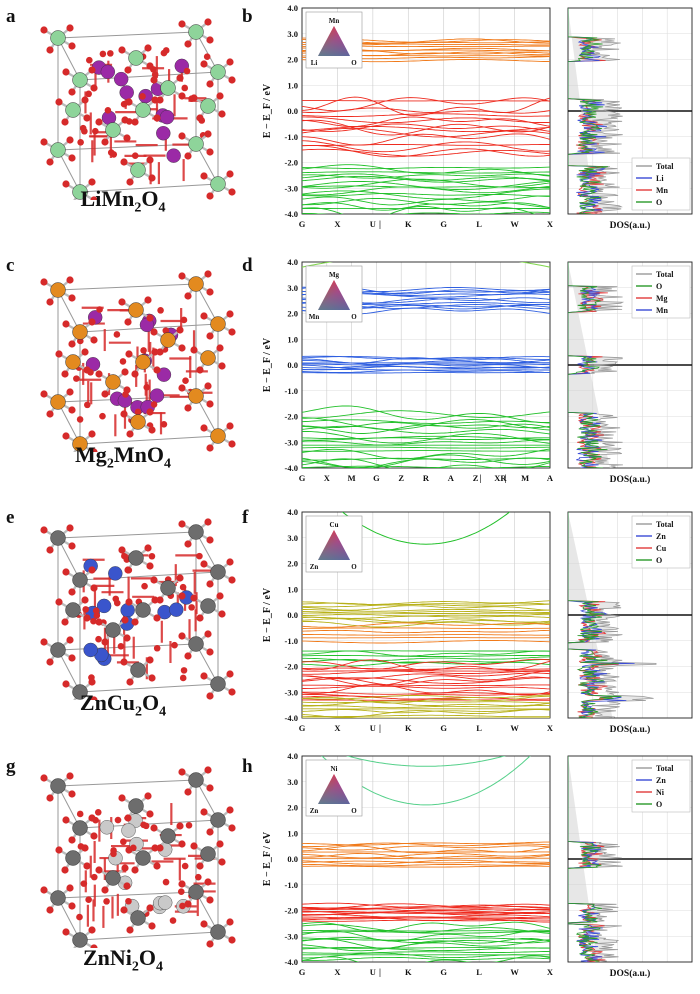 Image resolution: width=700 pixels, height=994 pixels. I want to click on triangle-label-left: Zn, so click(314, 811).